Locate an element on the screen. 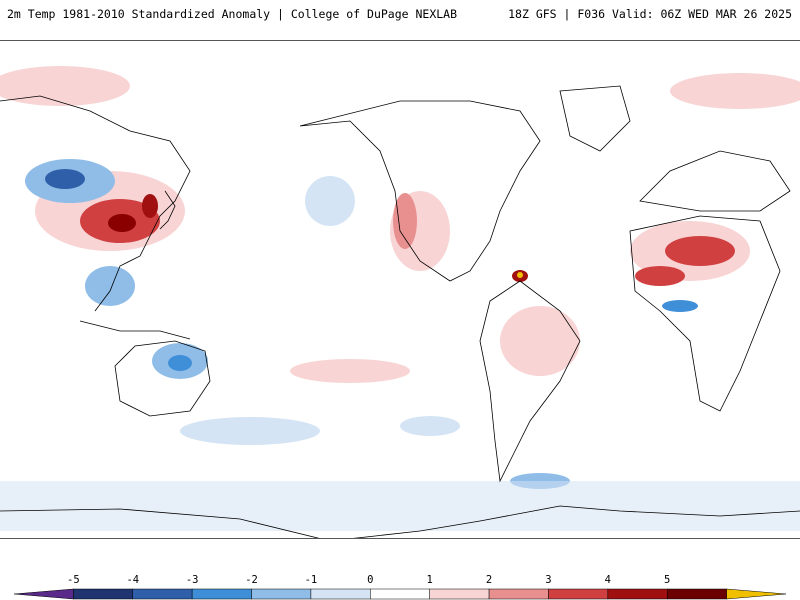  colorbar-label: -5 is located at coordinates (73, 580).